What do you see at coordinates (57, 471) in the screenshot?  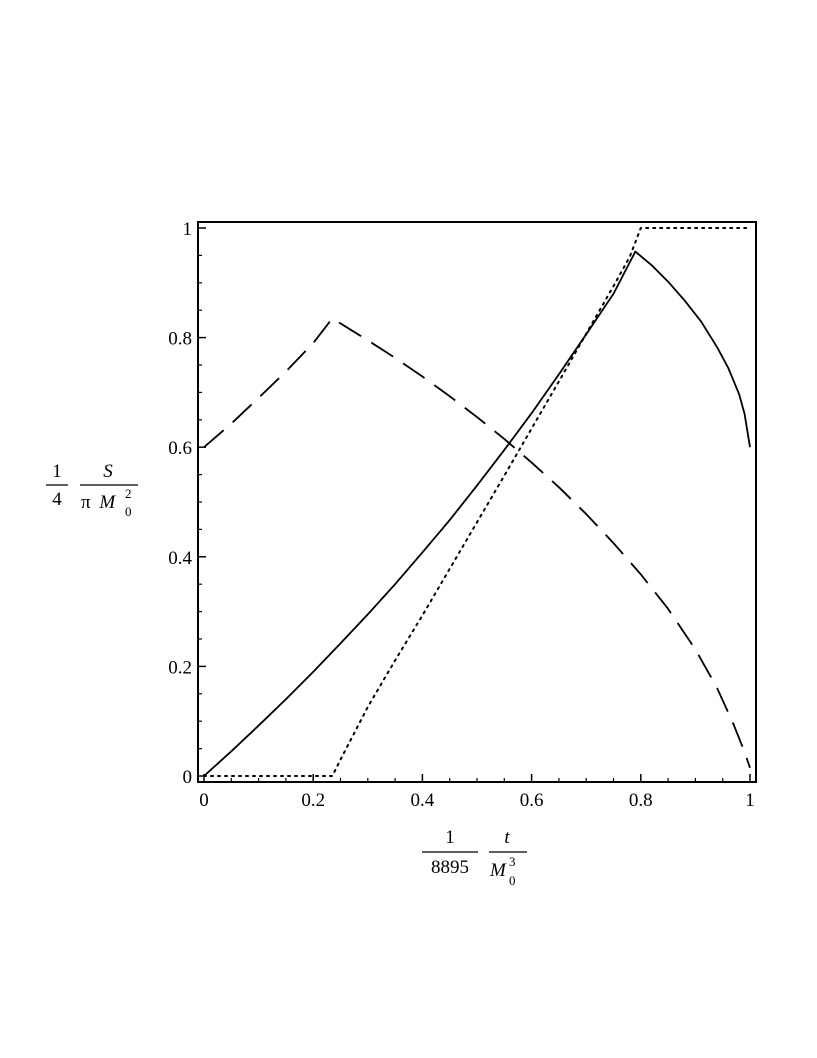 I see `ylabel-factor-num: 1` at bounding box center [57, 471].